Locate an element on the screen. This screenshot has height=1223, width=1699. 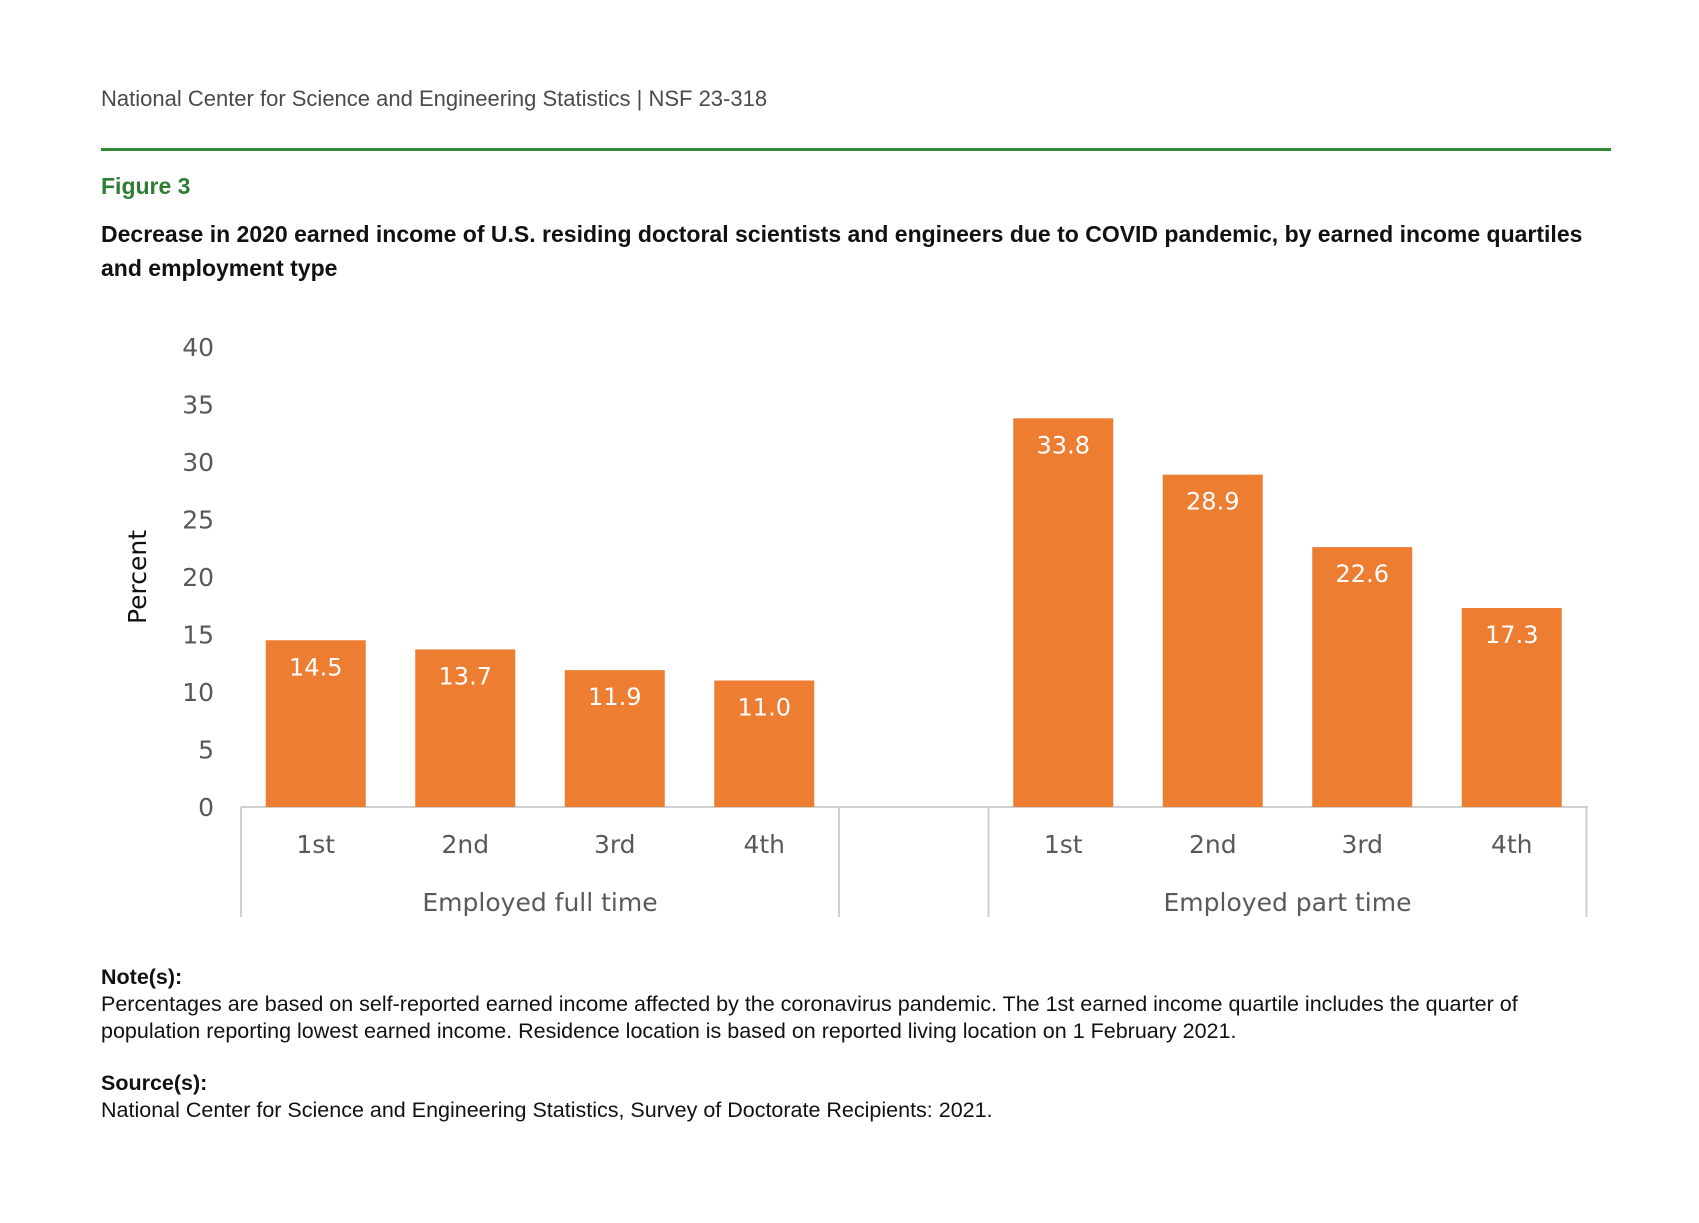
bar-value-label: 22.6 is located at coordinates (1362, 574).